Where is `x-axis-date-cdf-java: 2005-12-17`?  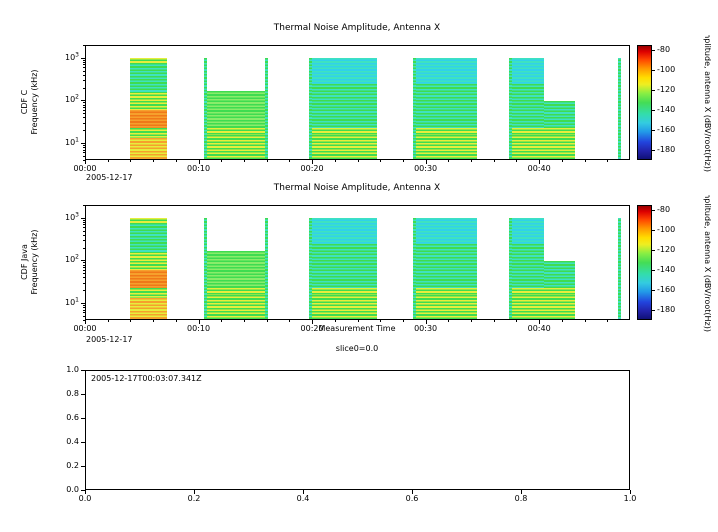 x-axis-date-cdf-java: 2005-12-17 is located at coordinates (109, 339).